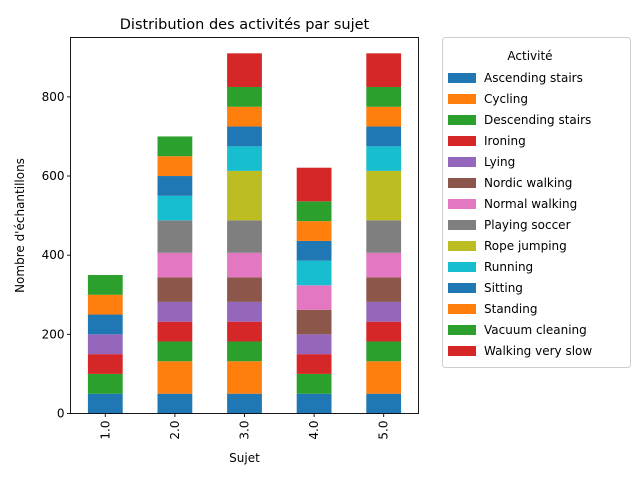  Describe the element at coordinates (506, 99) in the screenshot. I see `legend-label: Cycling` at that location.